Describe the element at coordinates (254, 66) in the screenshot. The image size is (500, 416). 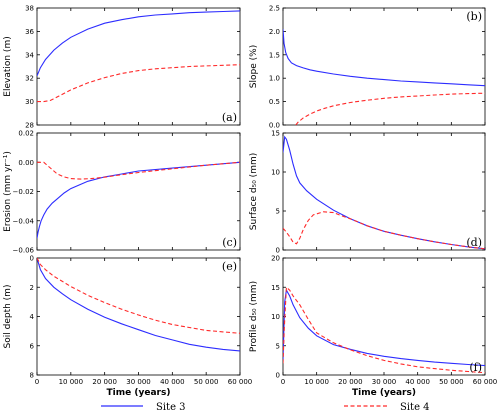
I see `y-axis-label: Slope (%)` at that location.